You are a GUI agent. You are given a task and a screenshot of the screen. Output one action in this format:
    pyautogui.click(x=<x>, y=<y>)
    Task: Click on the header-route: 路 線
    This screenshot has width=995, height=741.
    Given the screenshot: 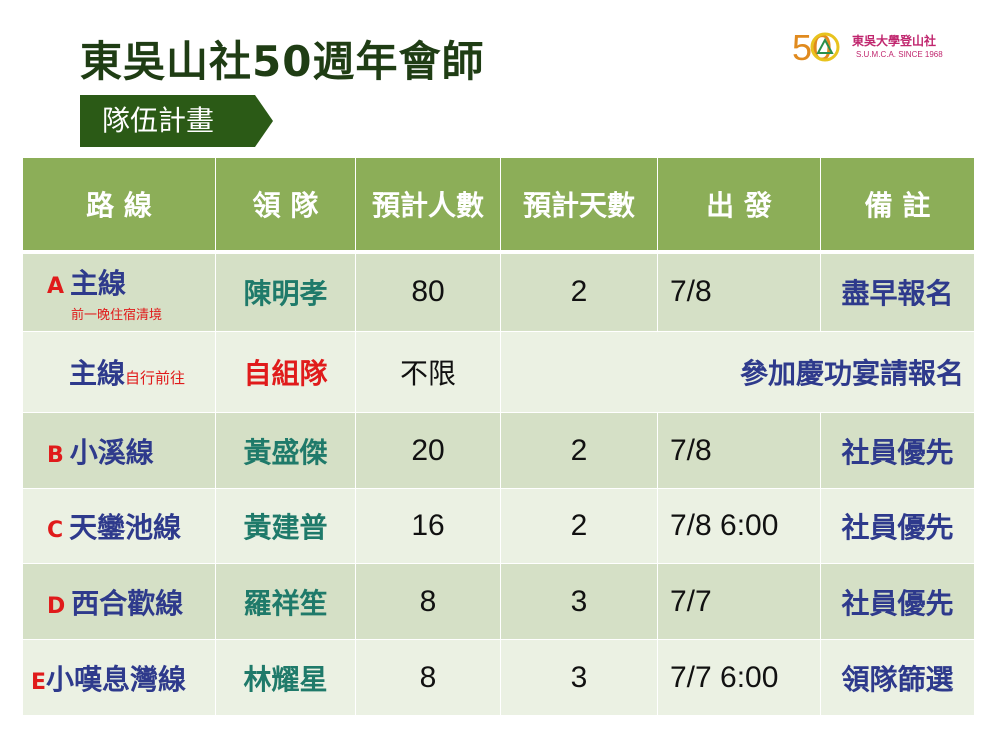 What is the action you would take?
    pyautogui.click(x=119, y=205)
    